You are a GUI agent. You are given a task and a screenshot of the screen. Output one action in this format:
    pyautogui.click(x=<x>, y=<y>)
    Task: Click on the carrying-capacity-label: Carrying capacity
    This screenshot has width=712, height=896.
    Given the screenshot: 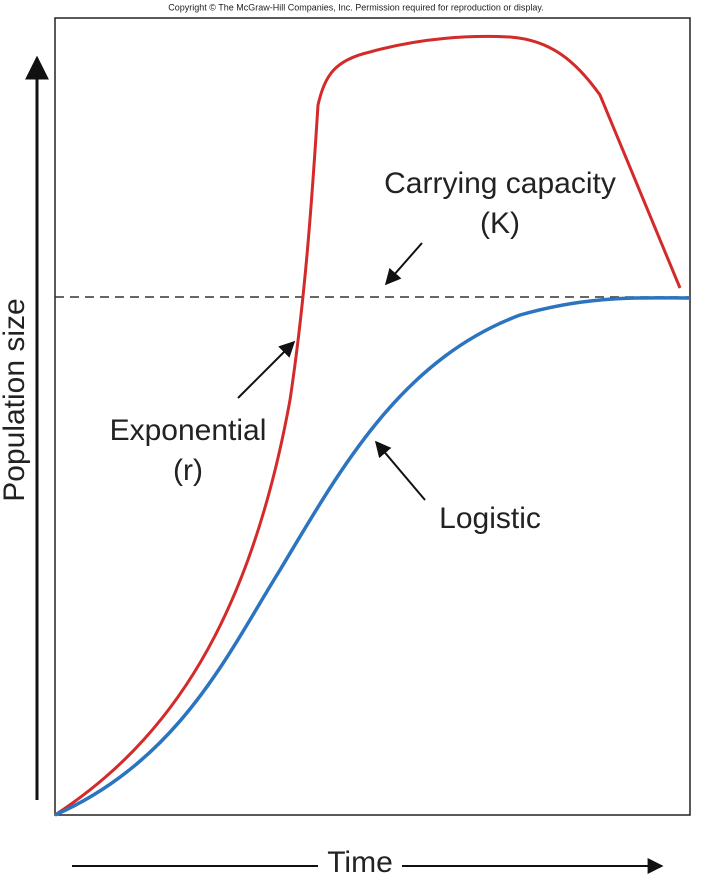 What is the action you would take?
    pyautogui.click(x=500, y=183)
    